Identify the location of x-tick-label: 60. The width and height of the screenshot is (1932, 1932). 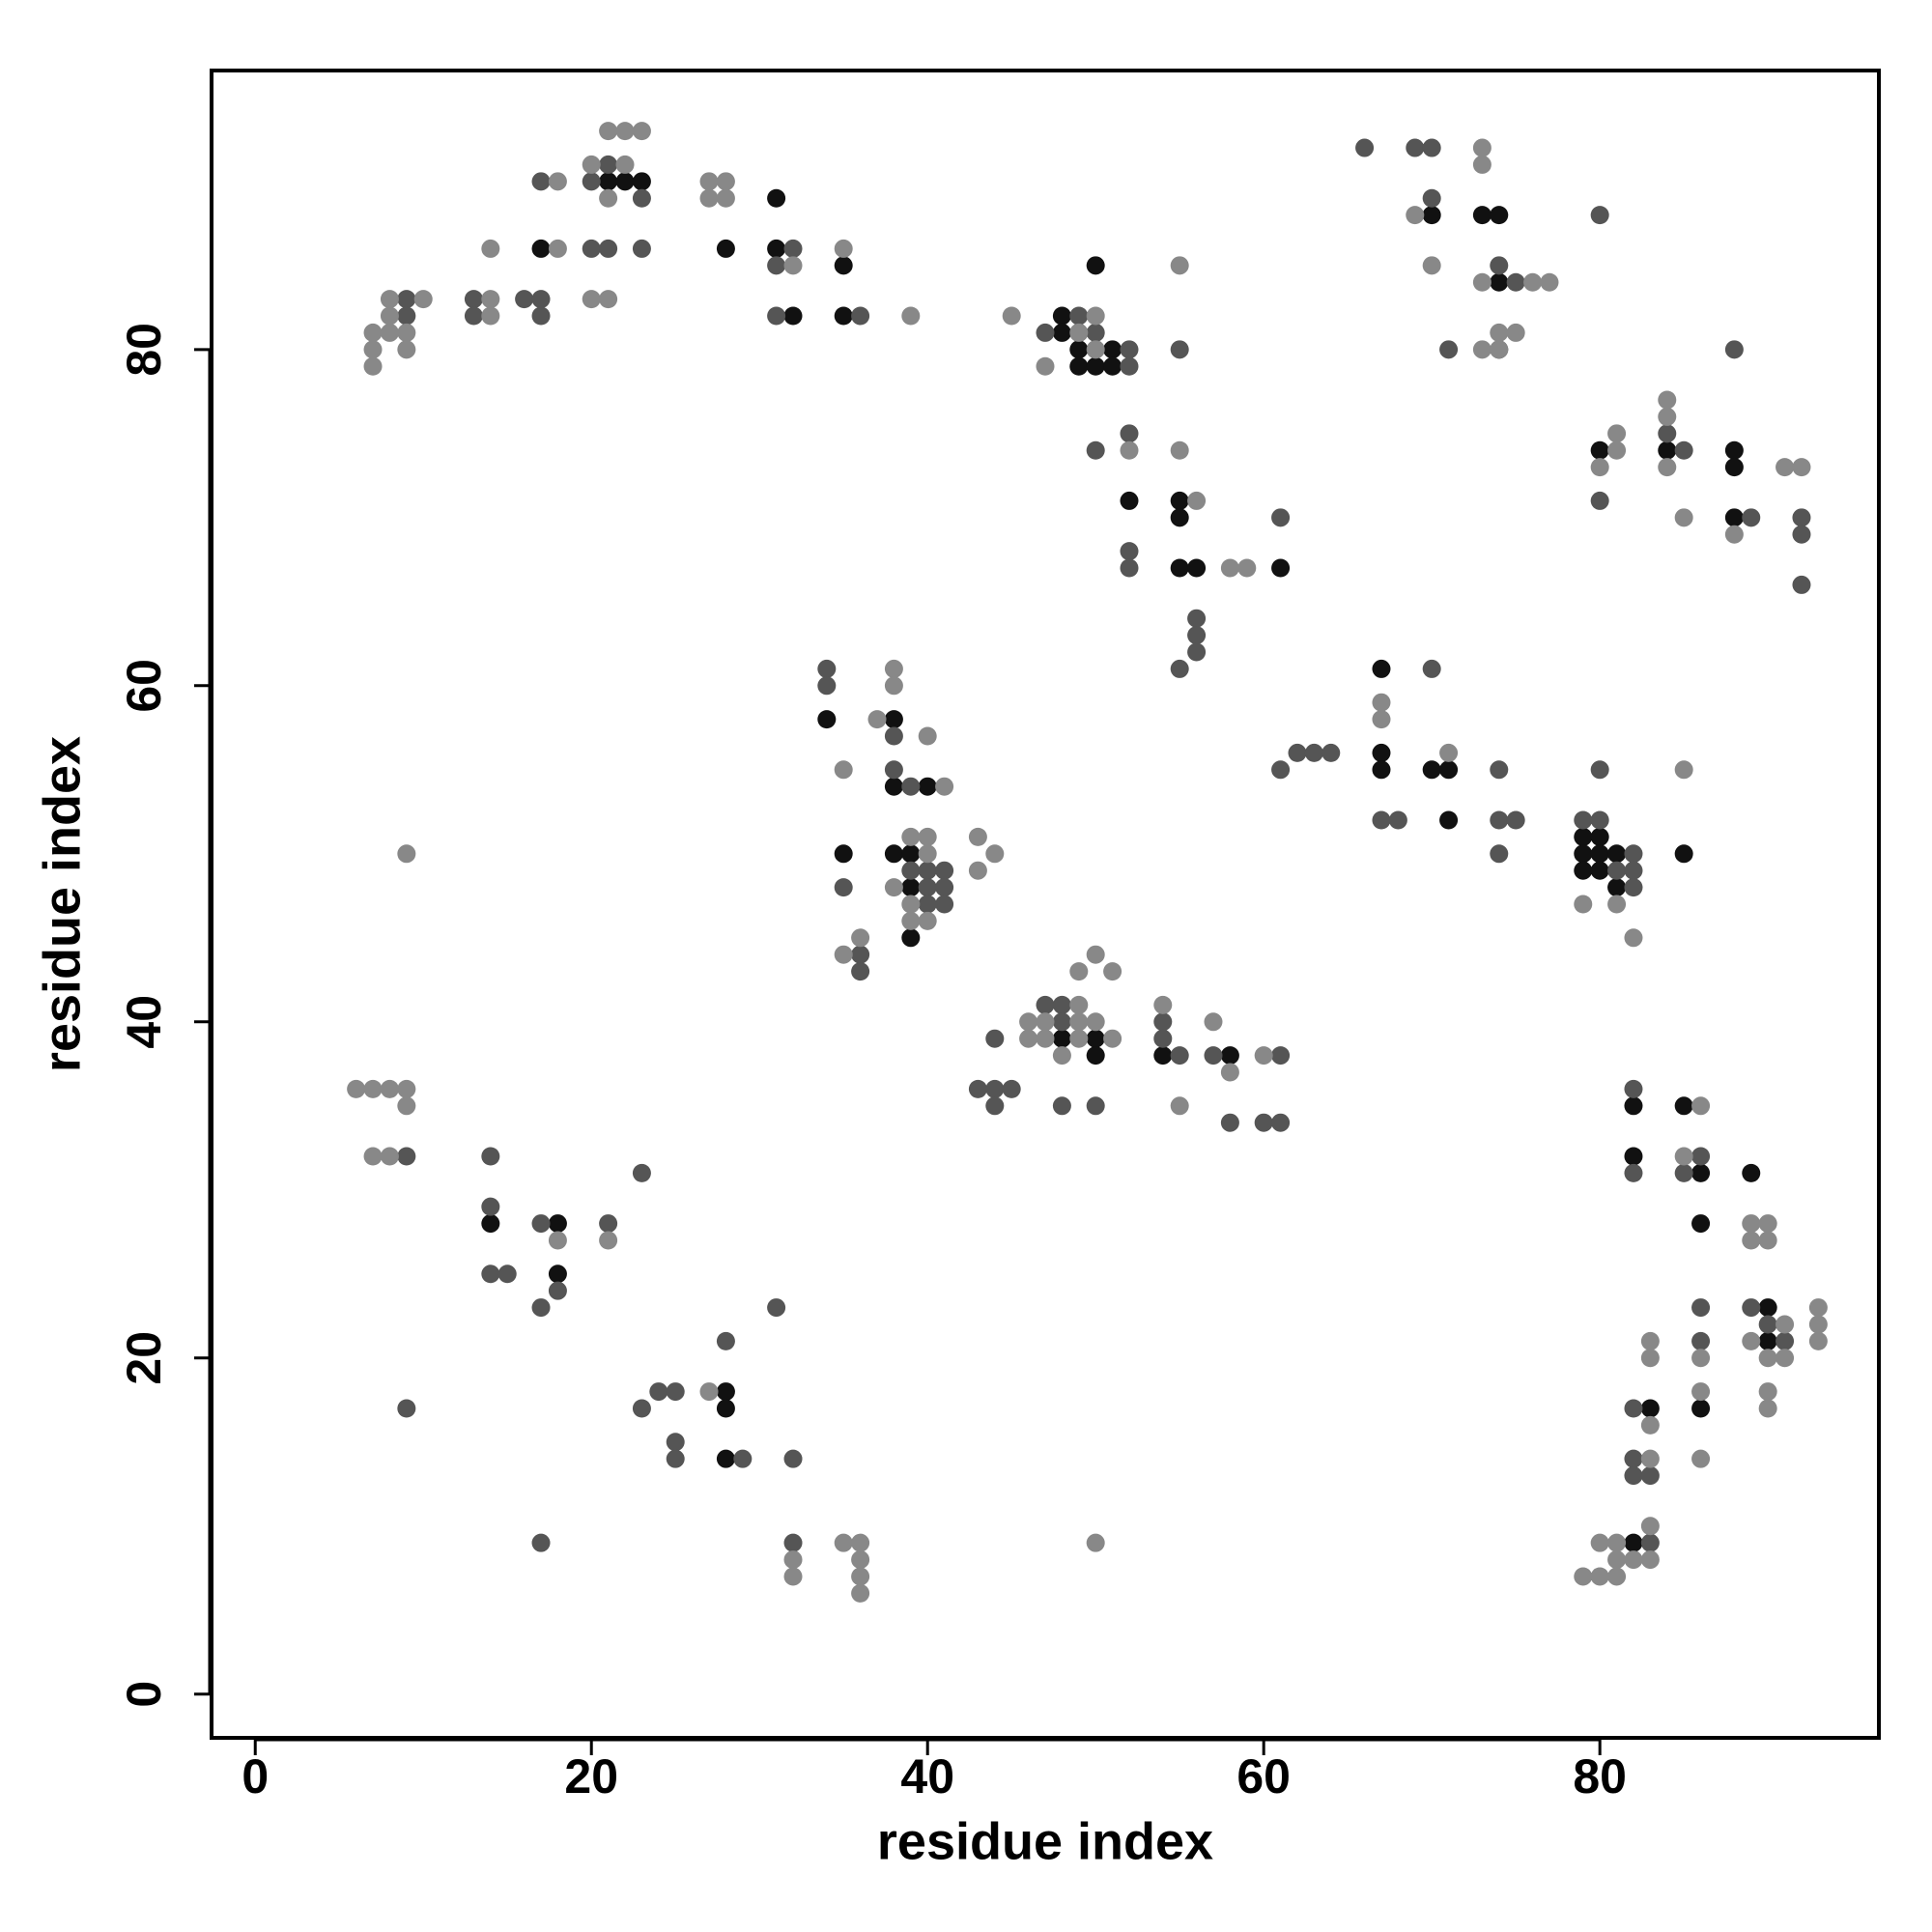
(1263, 1776).